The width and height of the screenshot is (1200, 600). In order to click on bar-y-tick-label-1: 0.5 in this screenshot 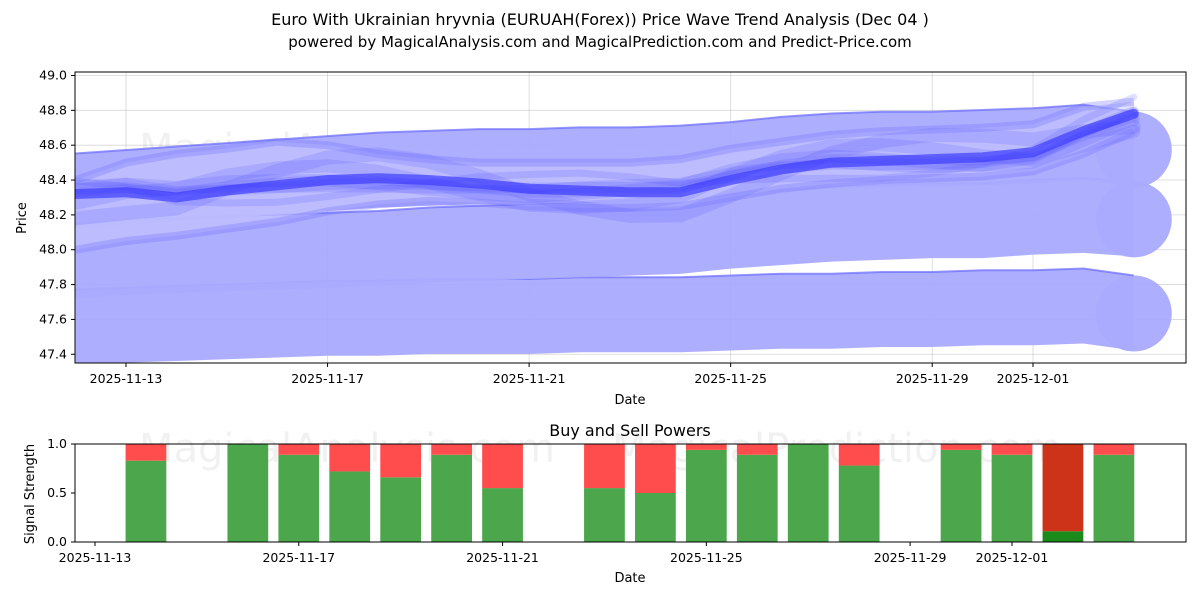, I will do `click(57, 492)`.